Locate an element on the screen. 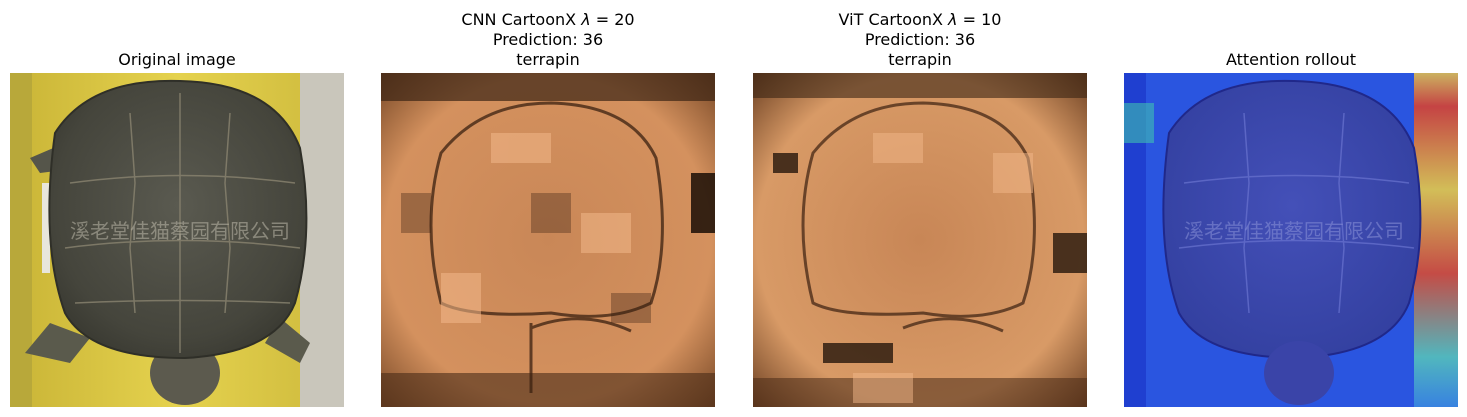 This screenshot has height=417, width=1467. lambda-value: = 10 is located at coordinates (979, 19).